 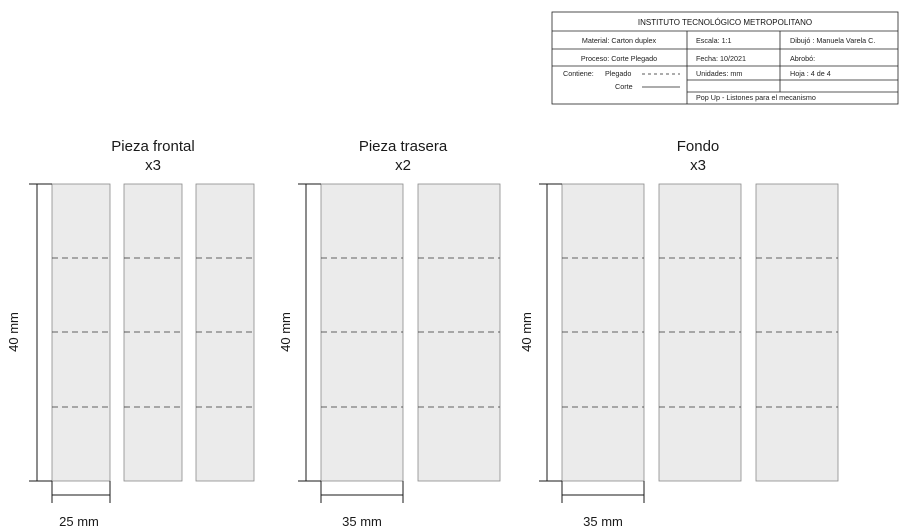 I want to click on group-title-trasera: Pieza trasera, so click(x=403, y=146).